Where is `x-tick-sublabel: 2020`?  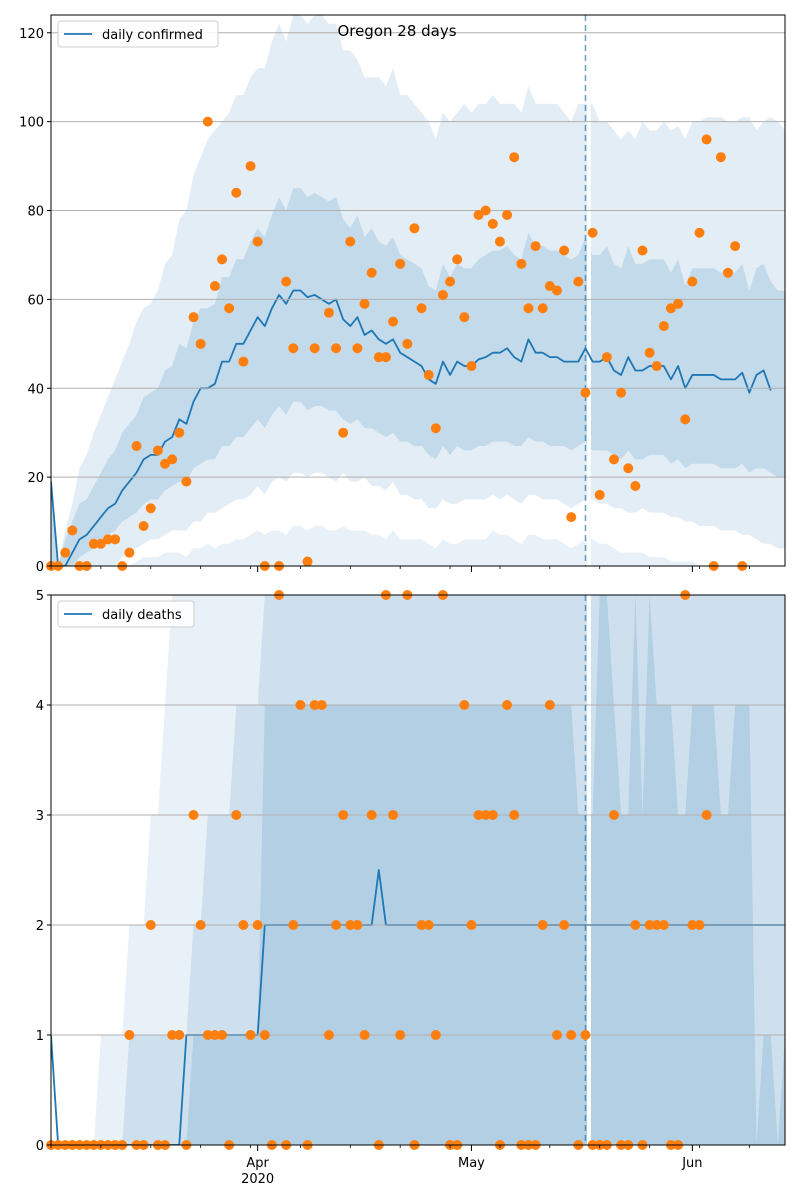 x-tick-sublabel: 2020 is located at coordinates (257, 1179).